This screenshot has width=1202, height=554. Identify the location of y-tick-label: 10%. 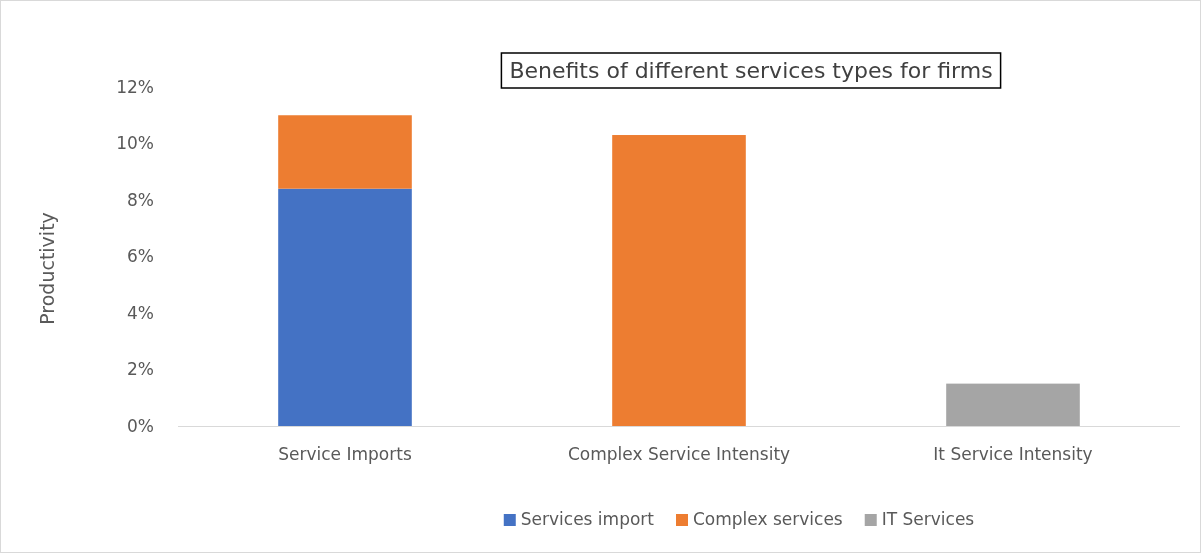
(135, 143).